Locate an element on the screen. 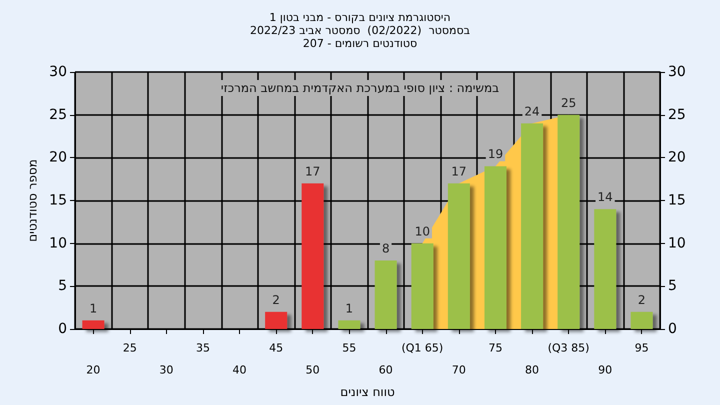  x-tick-label: 40 is located at coordinates (239, 370).